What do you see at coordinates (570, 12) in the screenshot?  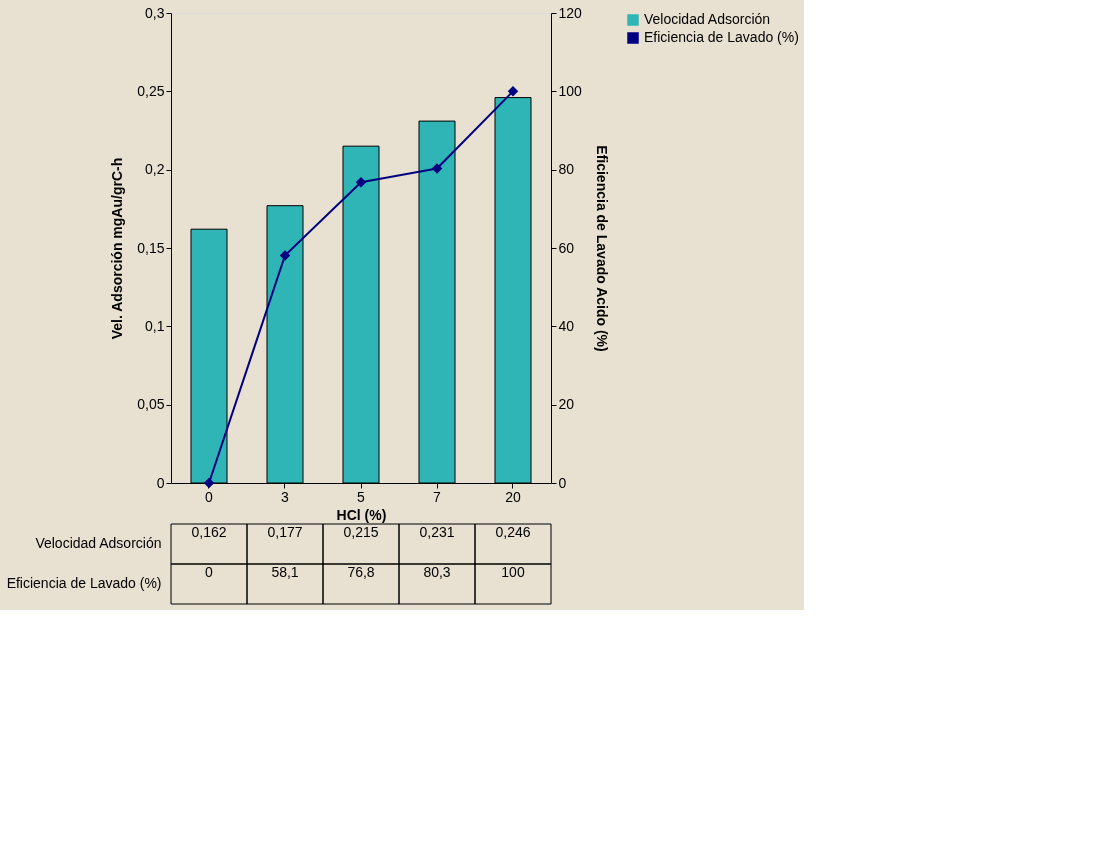 I see `y2-tick-label: 120` at bounding box center [570, 12].